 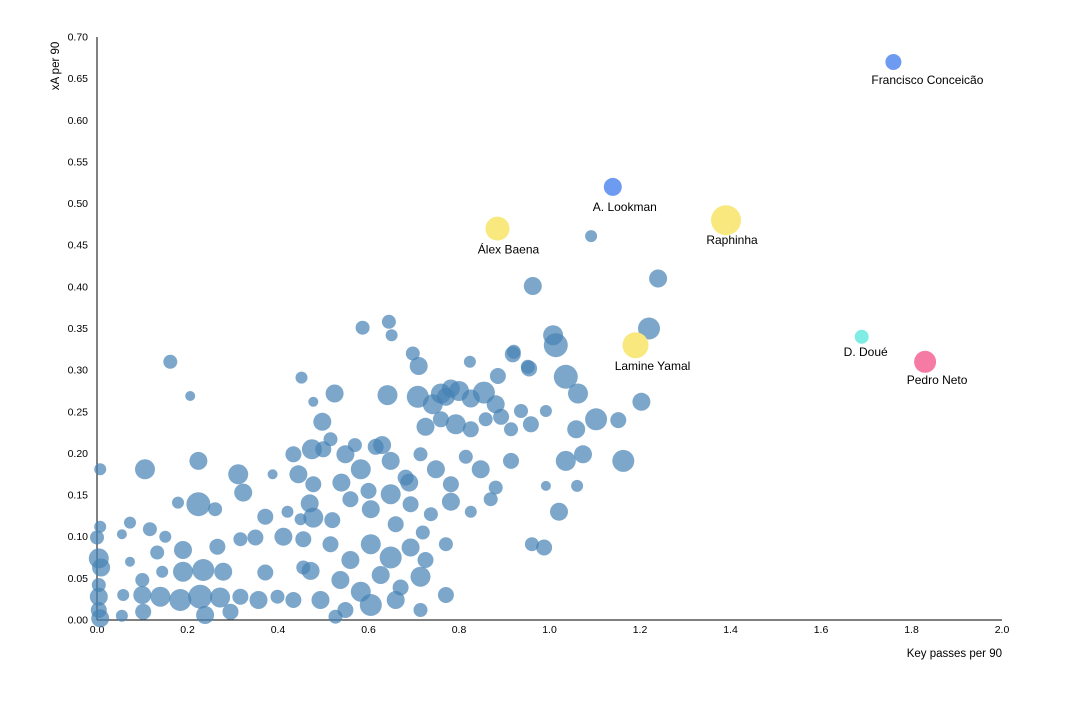 I want to click on y-tick-label: 0.70, so click(x=78, y=38).